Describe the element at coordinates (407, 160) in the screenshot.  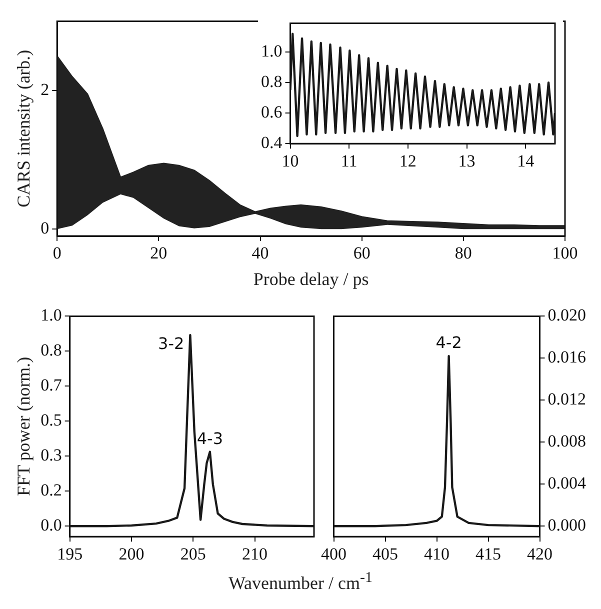
I see `x-tick-label: 12` at that location.